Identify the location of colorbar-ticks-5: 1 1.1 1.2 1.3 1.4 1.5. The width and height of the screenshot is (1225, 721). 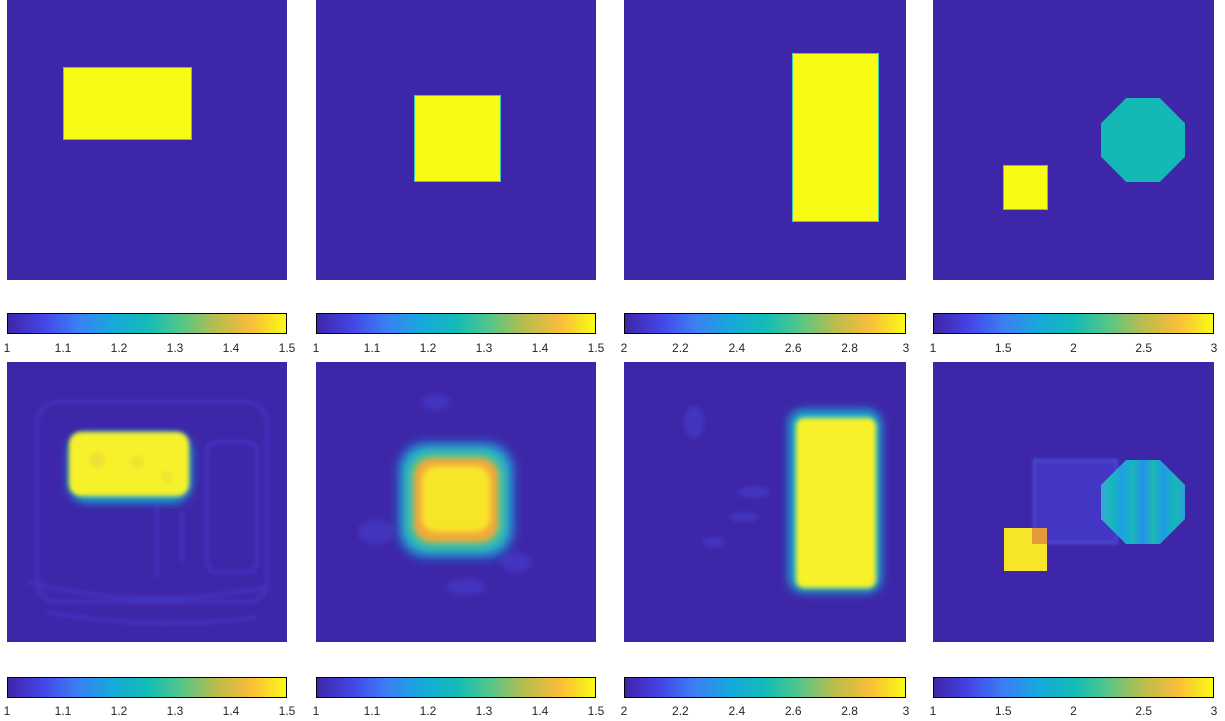
(149, 712).